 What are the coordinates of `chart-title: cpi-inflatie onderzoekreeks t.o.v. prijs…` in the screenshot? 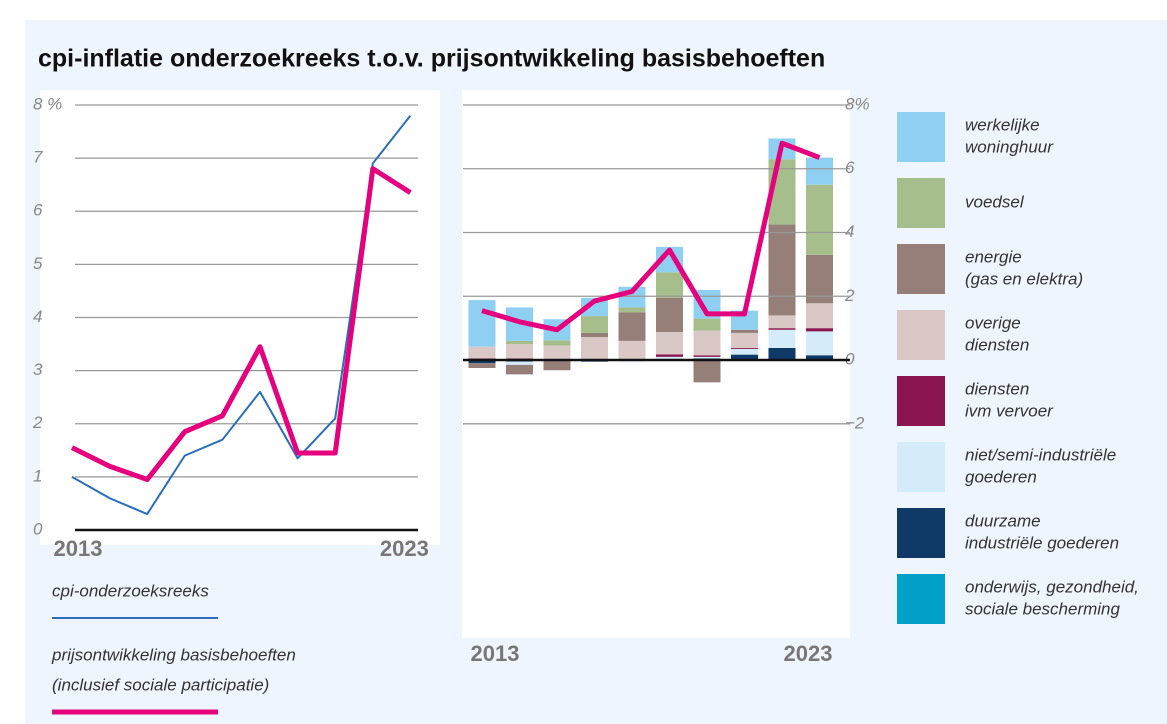 It's located at (431, 59).